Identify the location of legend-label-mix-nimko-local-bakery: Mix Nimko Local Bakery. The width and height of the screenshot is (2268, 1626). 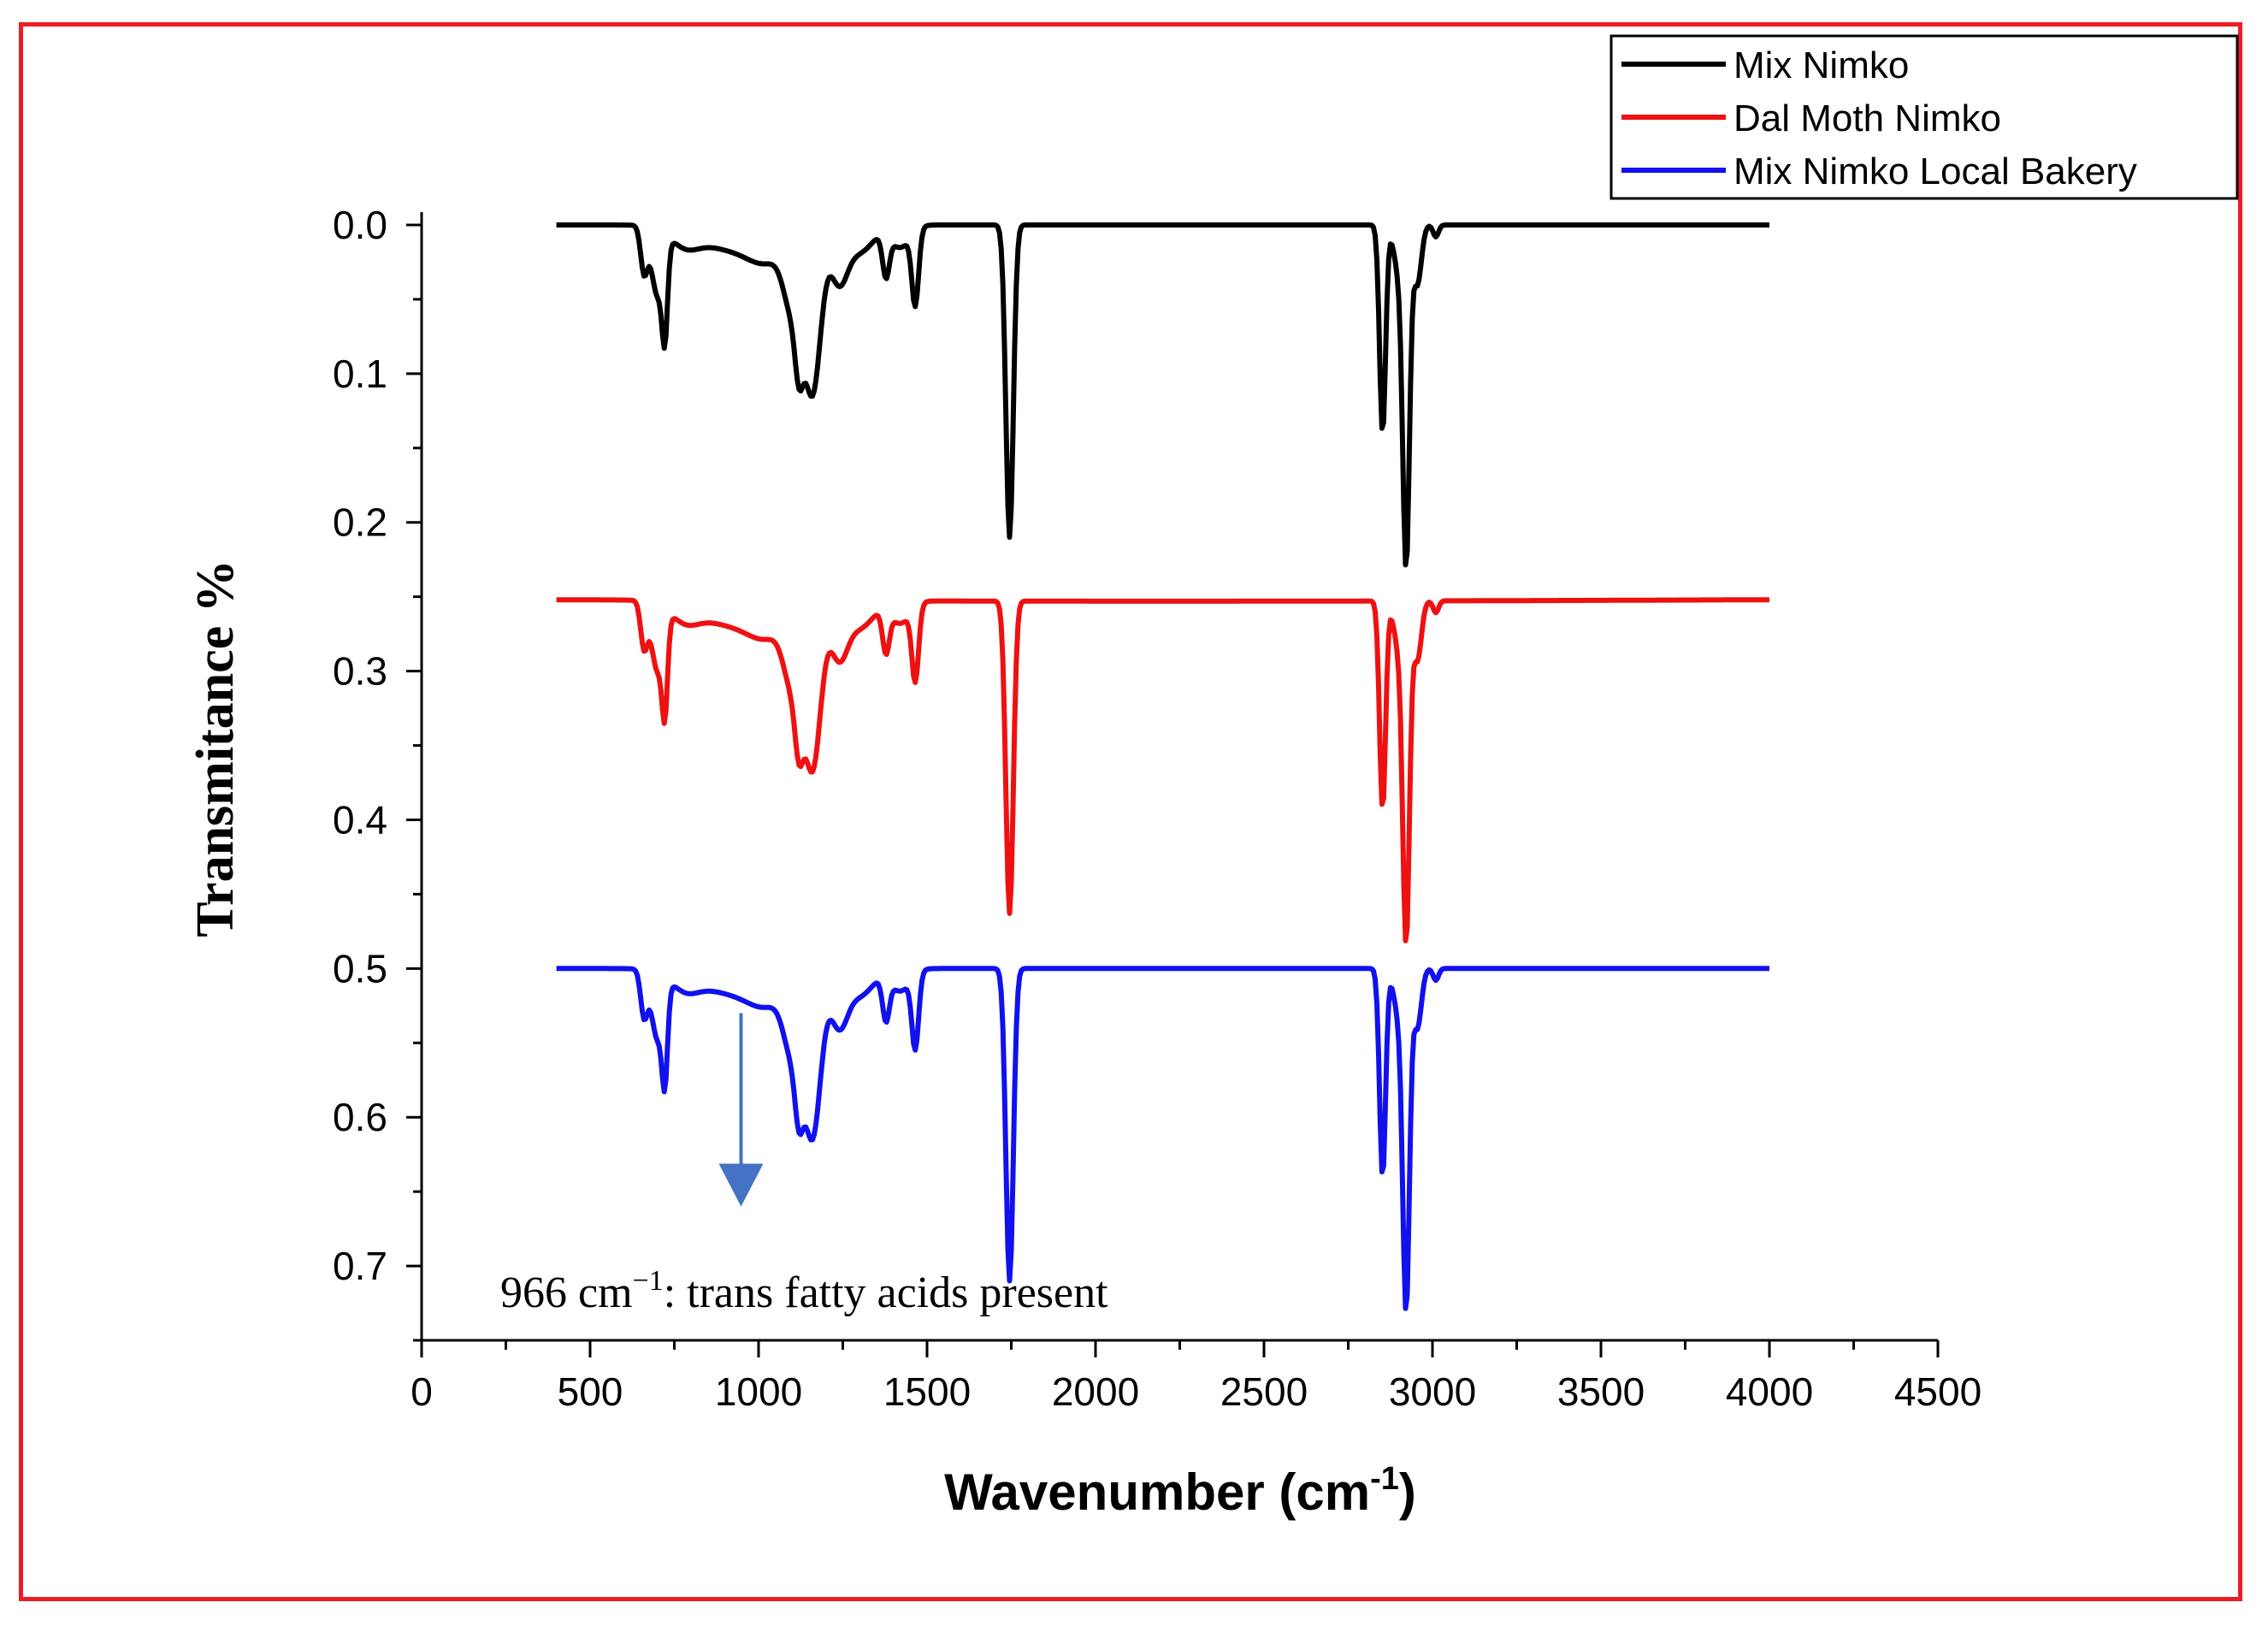
(1935, 171).